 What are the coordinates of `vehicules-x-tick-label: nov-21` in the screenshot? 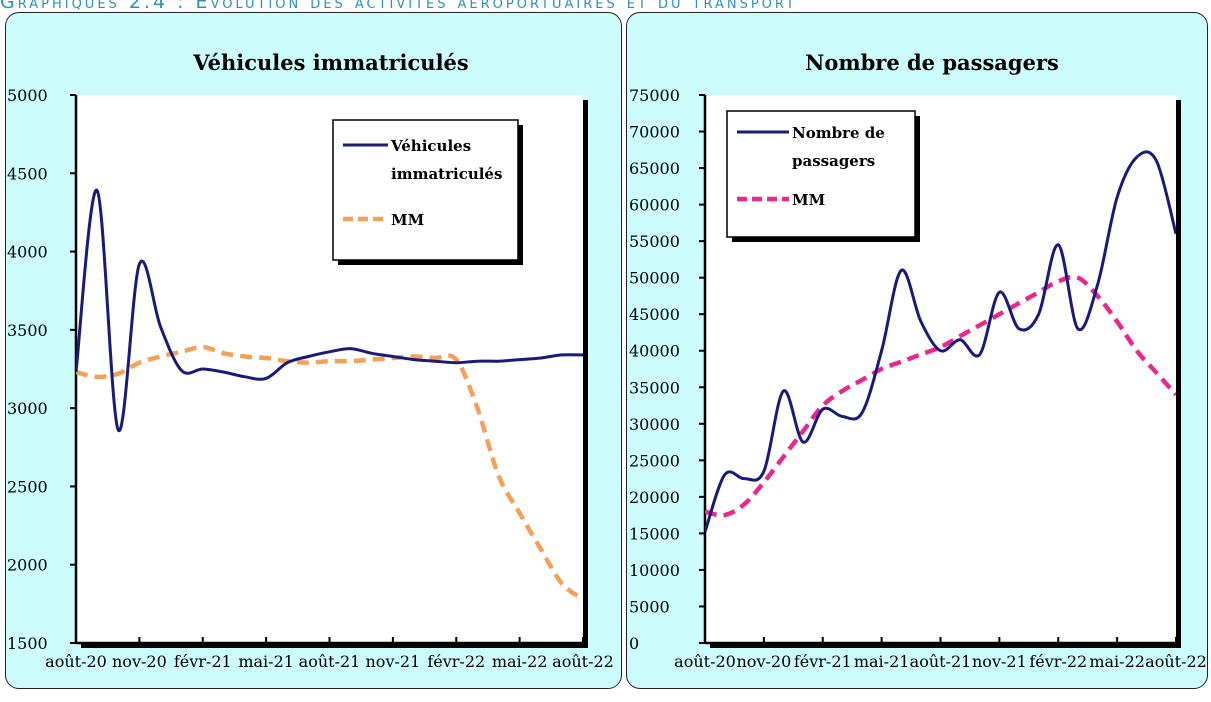 It's located at (393, 661).